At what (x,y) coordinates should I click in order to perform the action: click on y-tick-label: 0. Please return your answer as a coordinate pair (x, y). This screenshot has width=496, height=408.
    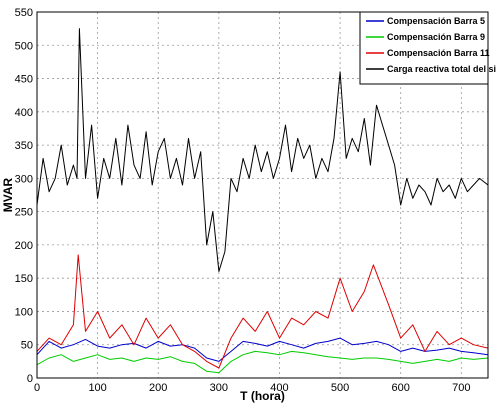
    Looking at the image, I should click on (30, 379).